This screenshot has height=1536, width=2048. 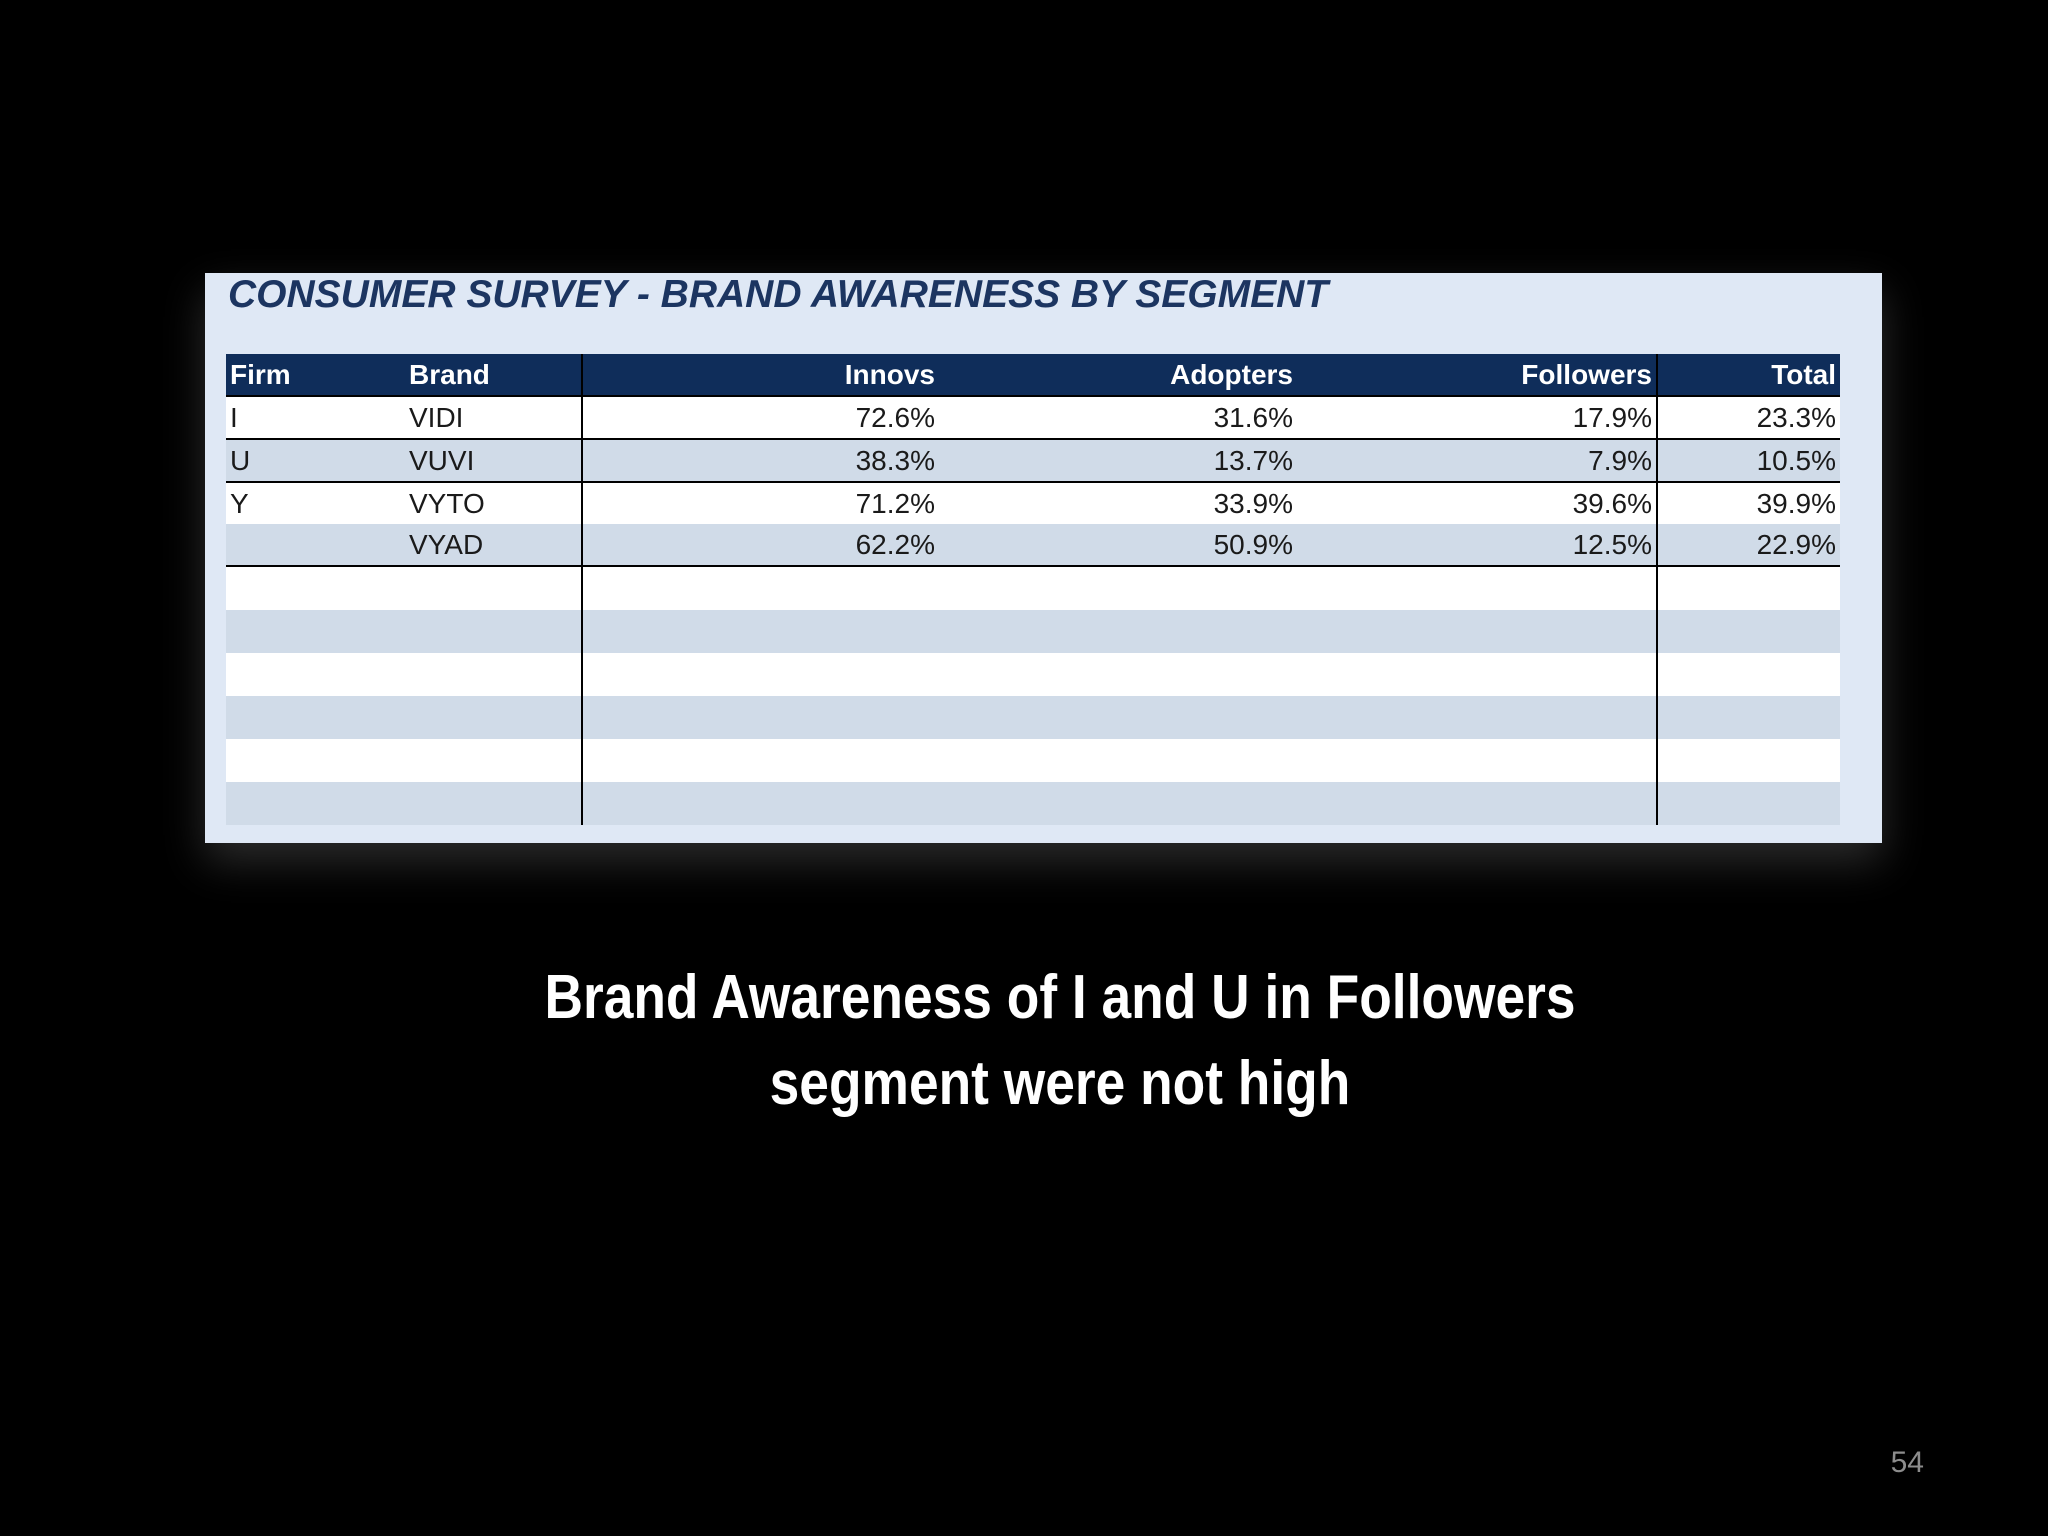 I want to click on table-row: VYAD 62.2% 50.9% 12.5% 22.9%, so click(x=1033, y=545).